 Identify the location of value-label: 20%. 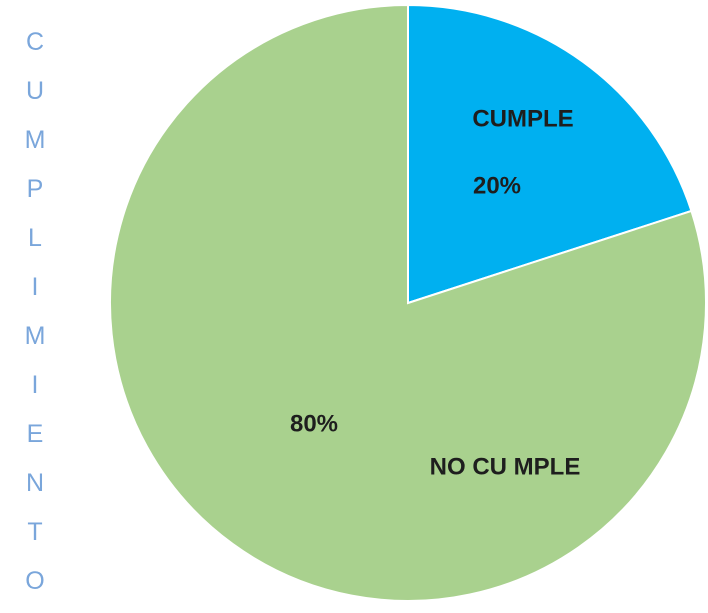
(497, 185).